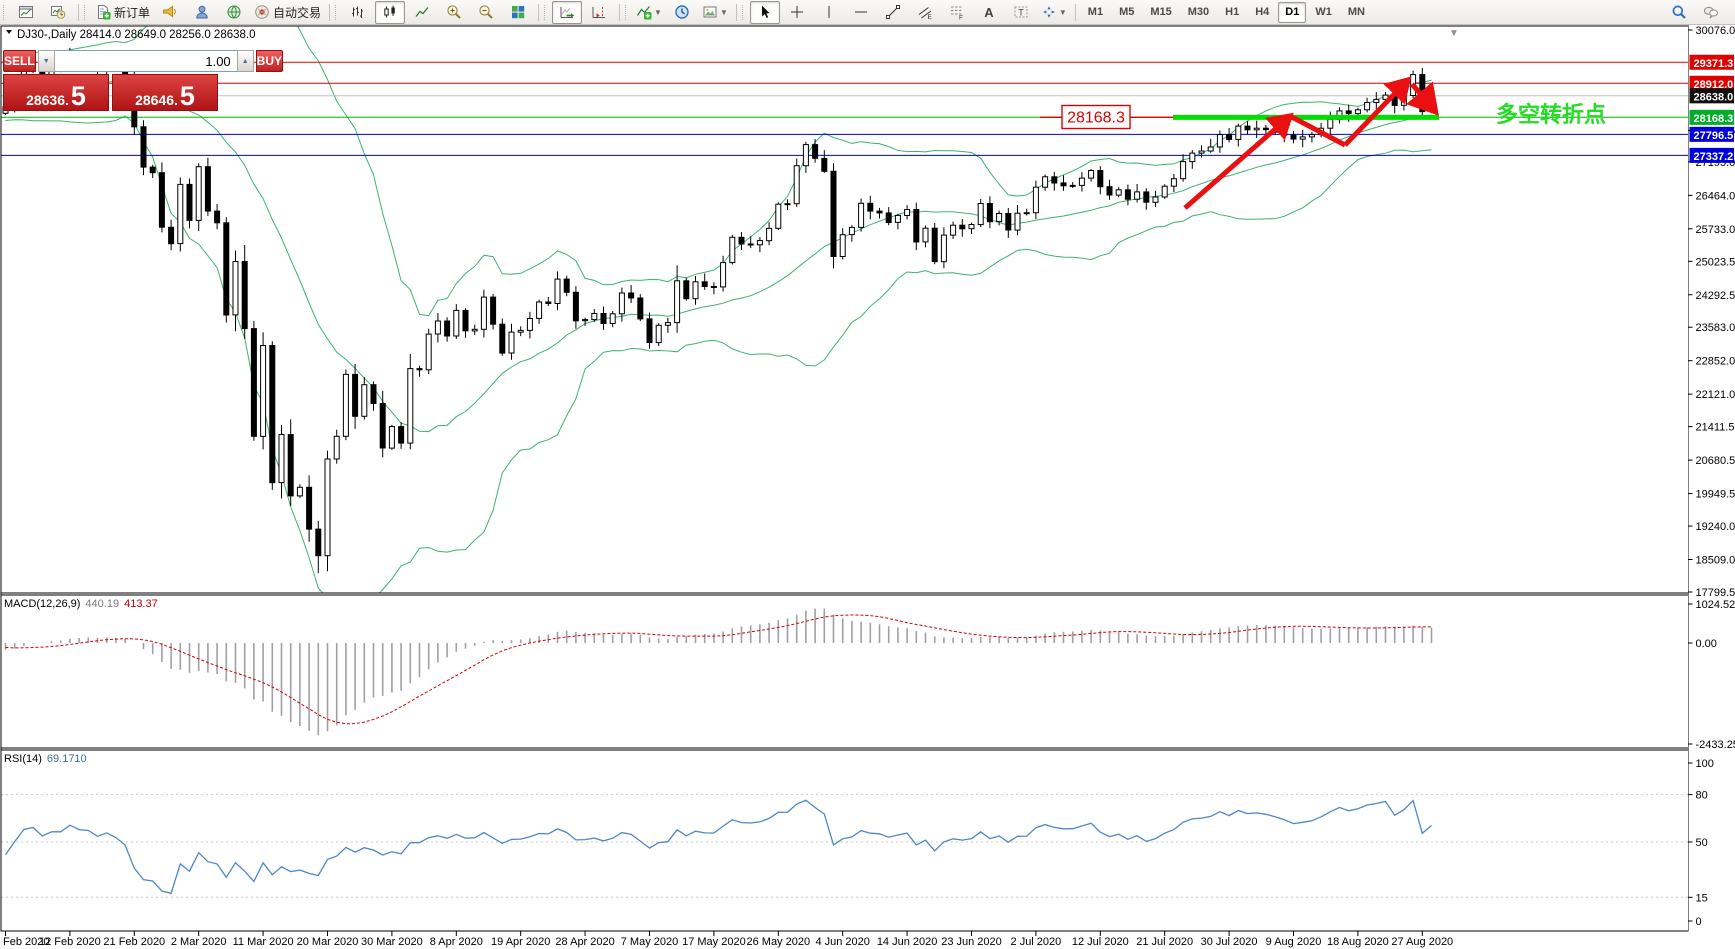  What do you see at coordinates (134, 942) in the screenshot?
I see `date-tick: 21 Feb 2020` at bounding box center [134, 942].